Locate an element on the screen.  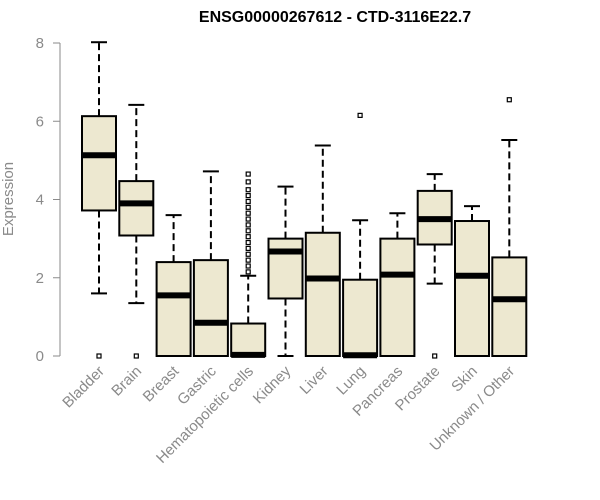
box-unknown-other is located at coordinates (509, 227).